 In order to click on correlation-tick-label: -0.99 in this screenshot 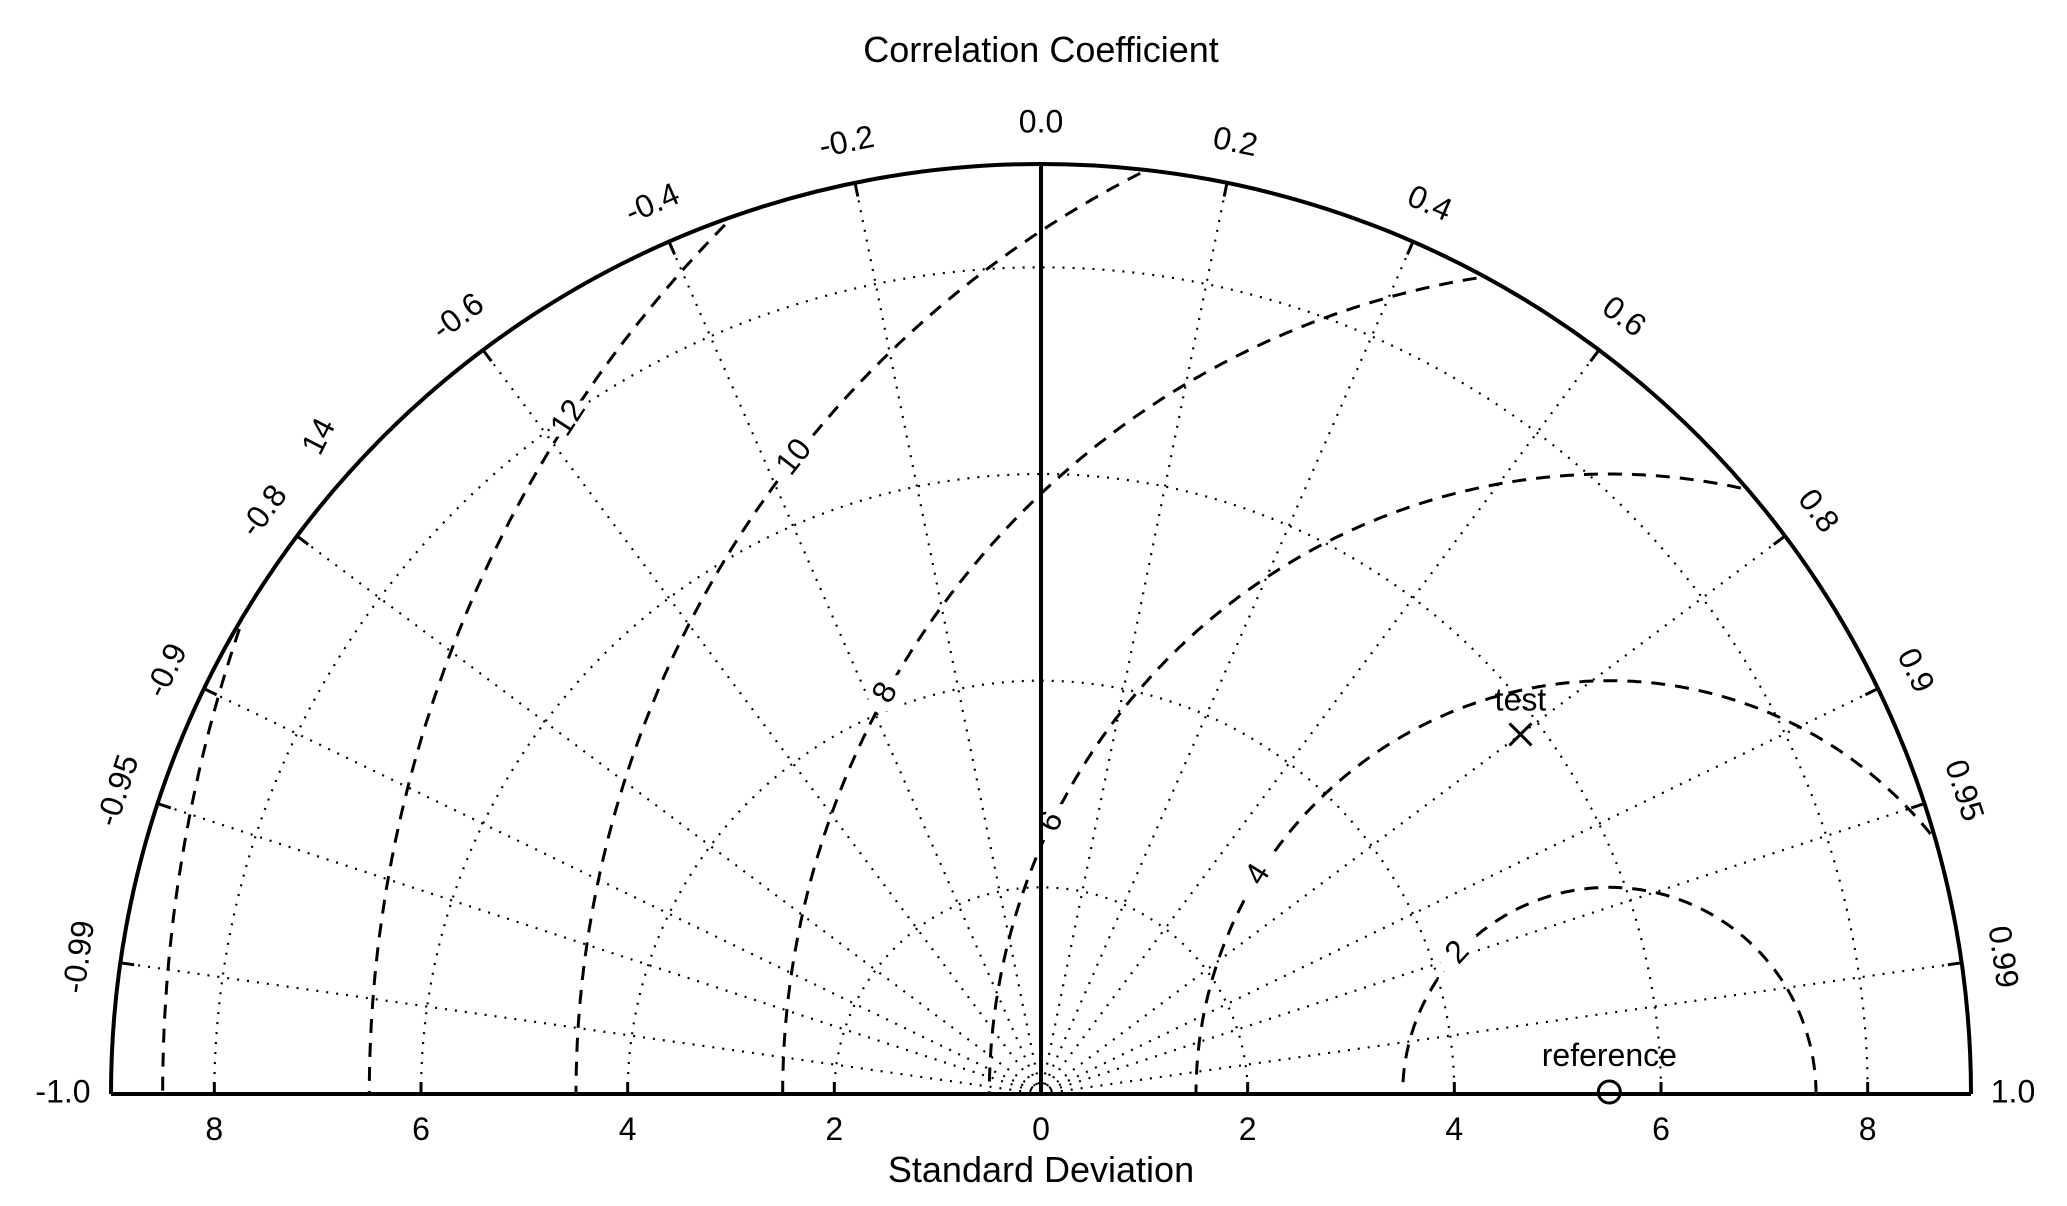, I will do `click(78, 956)`.